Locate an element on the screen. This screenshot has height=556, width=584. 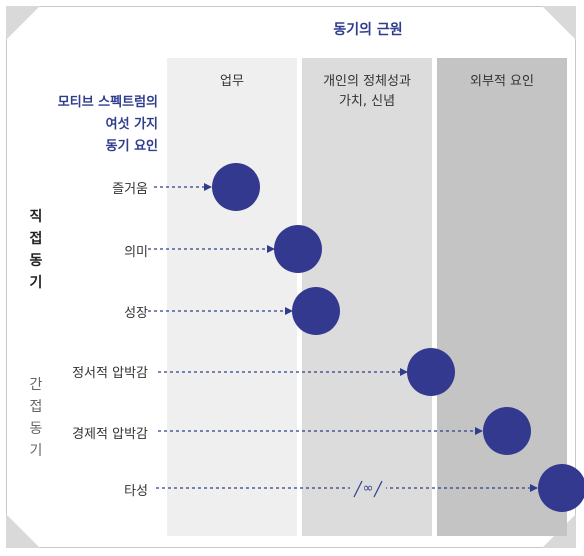
dot-enjoyment is located at coordinates (236, 187).